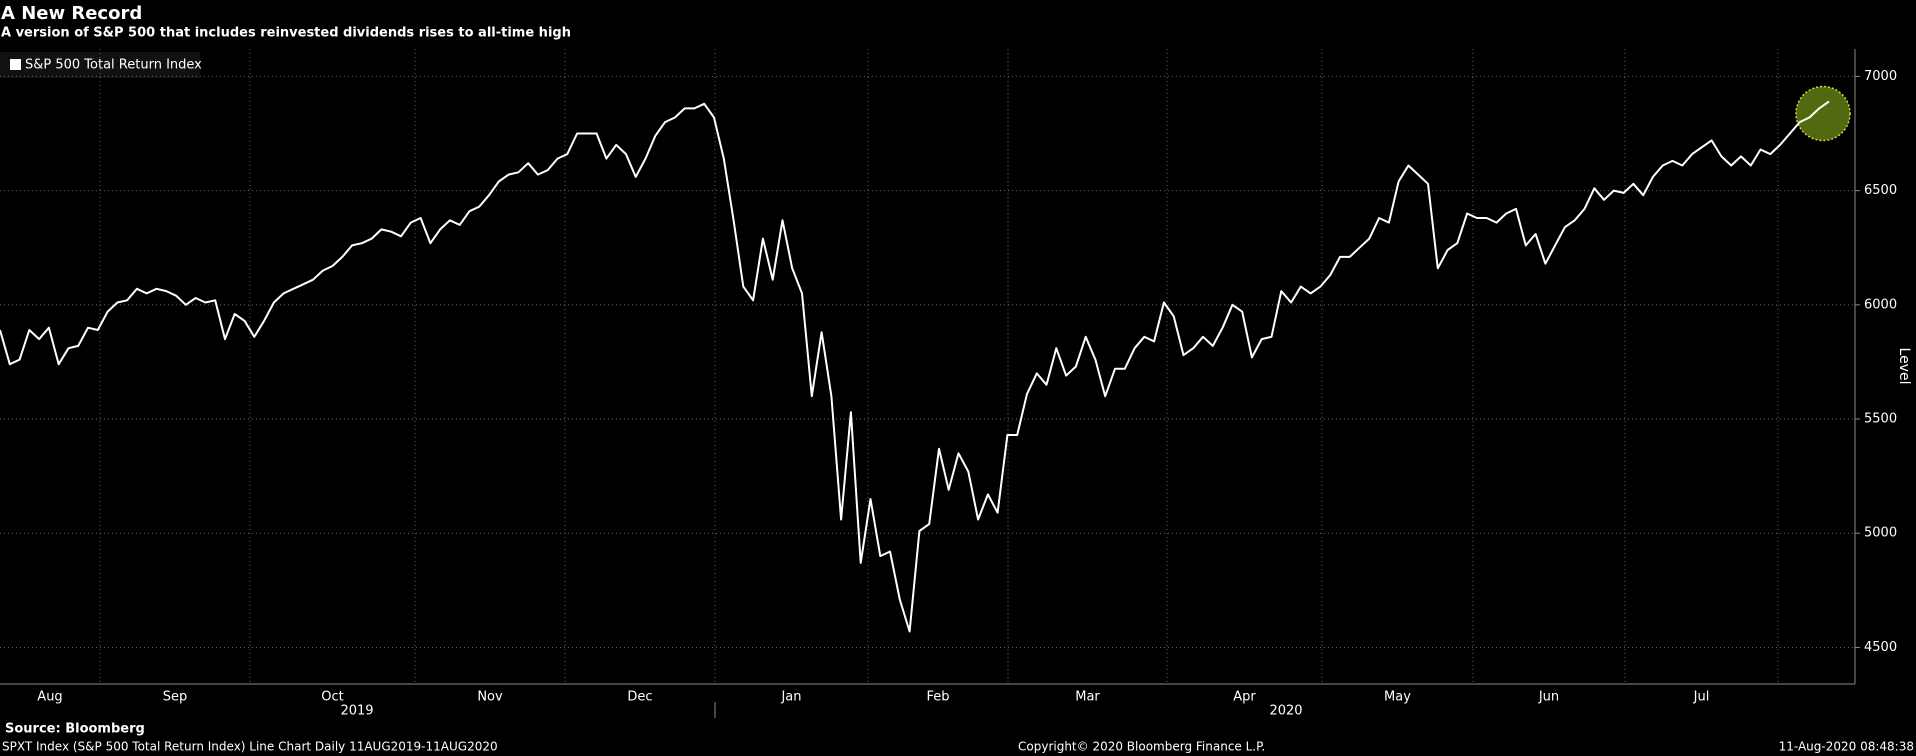 Image resolution: width=1916 pixels, height=756 pixels. Describe the element at coordinates (1846, 747) in the screenshot. I see `footer-timestamp: 11-Aug-2020 08:48:38` at that location.